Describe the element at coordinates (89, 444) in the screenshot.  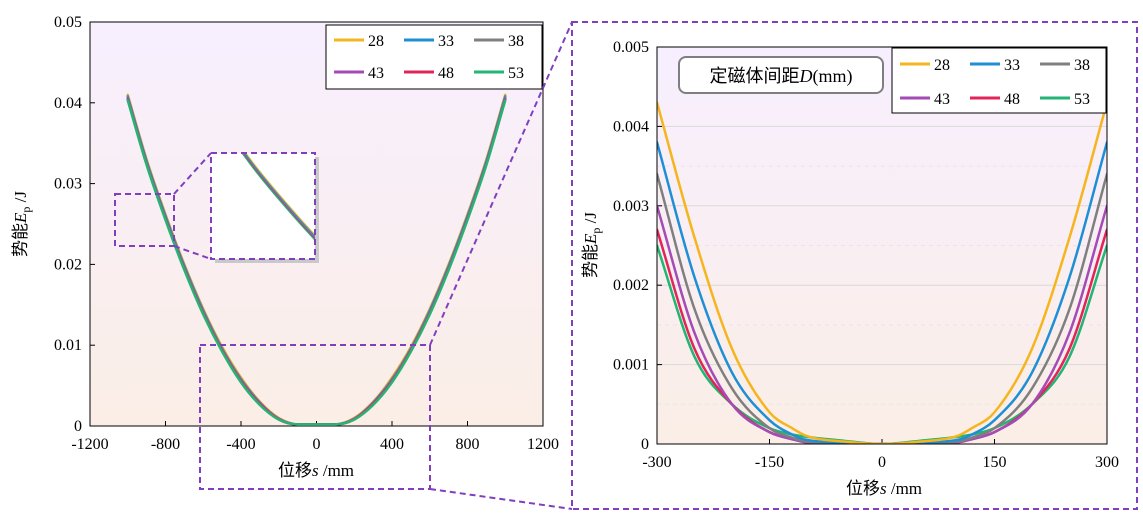
I see `x-tick-label: -1200` at that location.